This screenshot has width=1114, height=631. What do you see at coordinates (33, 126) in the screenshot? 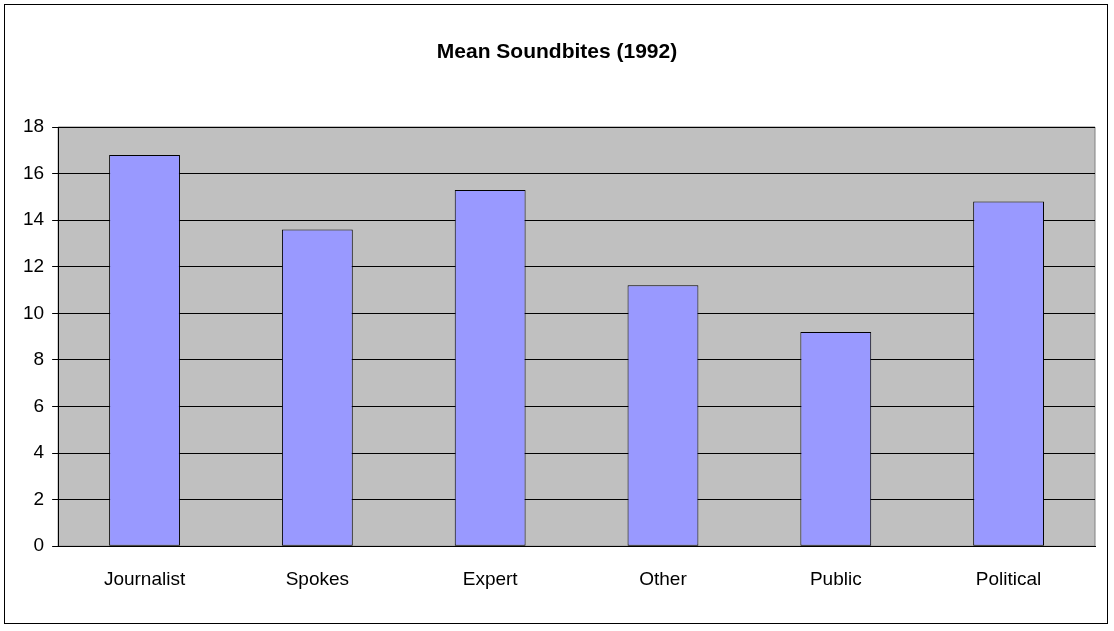
I see `y-tick-label: 18` at bounding box center [33, 126].